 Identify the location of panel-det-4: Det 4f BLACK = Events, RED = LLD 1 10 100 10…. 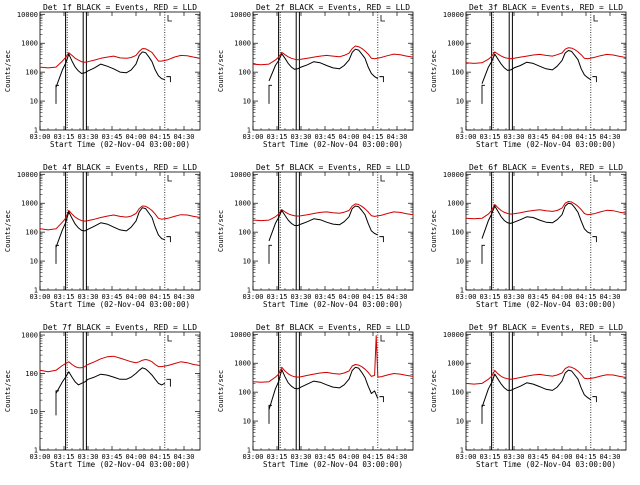
(102, 236).